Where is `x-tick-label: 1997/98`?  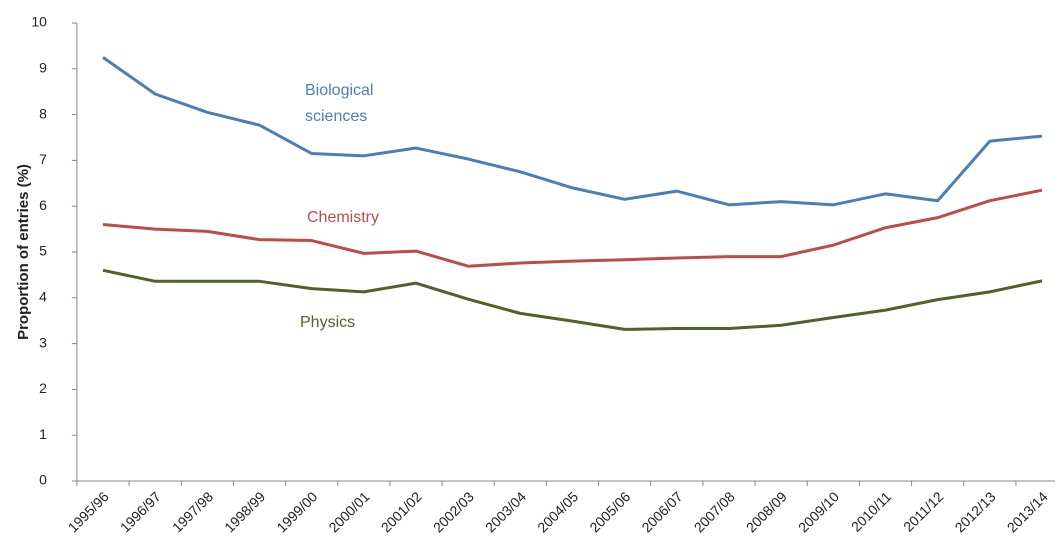 x-tick-label: 1997/98 is located at coordinates (192, 511).